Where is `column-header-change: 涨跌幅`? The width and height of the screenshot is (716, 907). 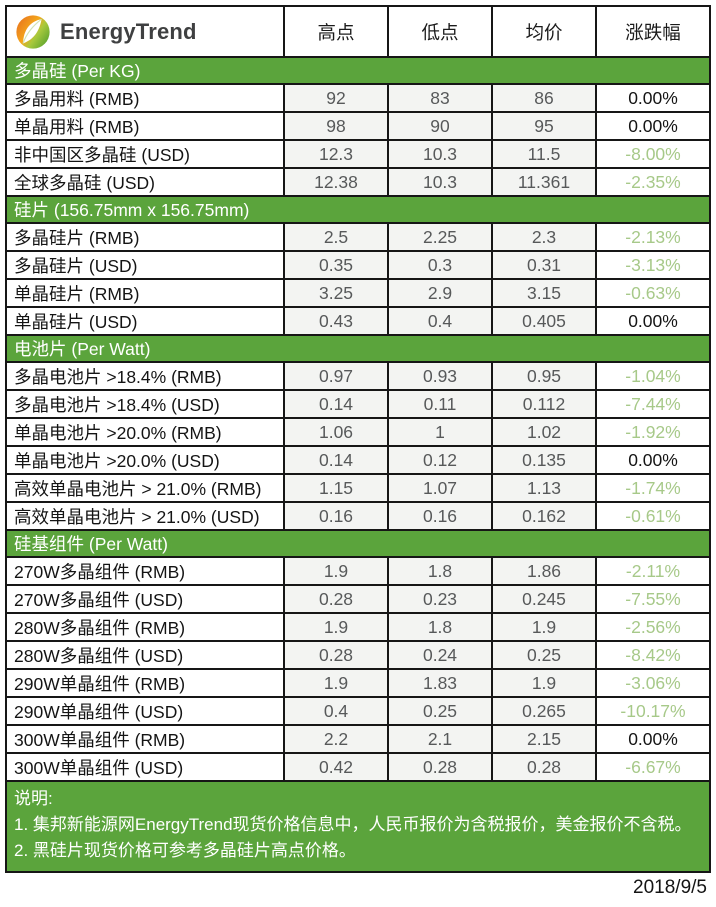
column-header-change: 涨跌幅 is located at coordinates (653, 31).